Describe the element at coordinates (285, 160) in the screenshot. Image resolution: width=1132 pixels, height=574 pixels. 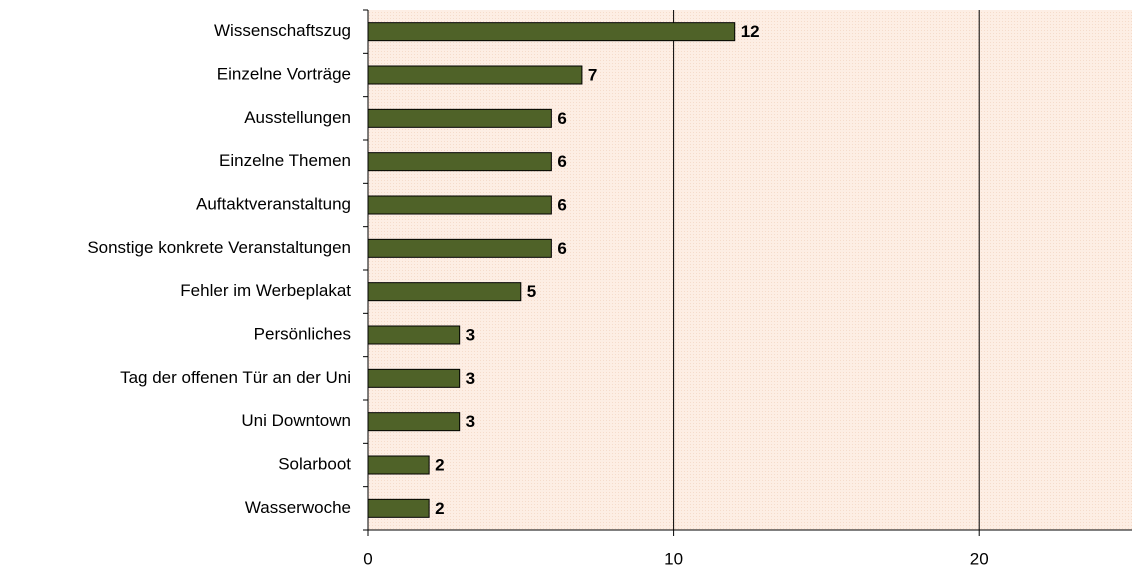
I see `y-tick-label: Einzelne Themen` at that location.